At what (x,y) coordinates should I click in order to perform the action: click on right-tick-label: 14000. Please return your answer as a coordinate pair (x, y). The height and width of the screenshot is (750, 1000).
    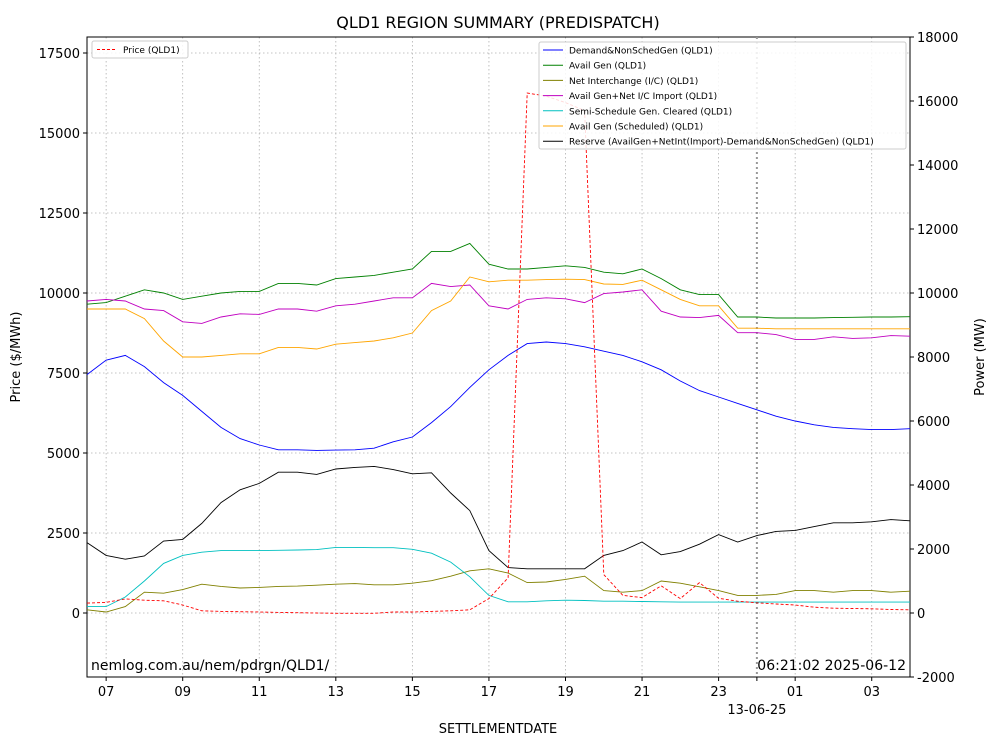
    Looking at the image, I should click on (937, 166).